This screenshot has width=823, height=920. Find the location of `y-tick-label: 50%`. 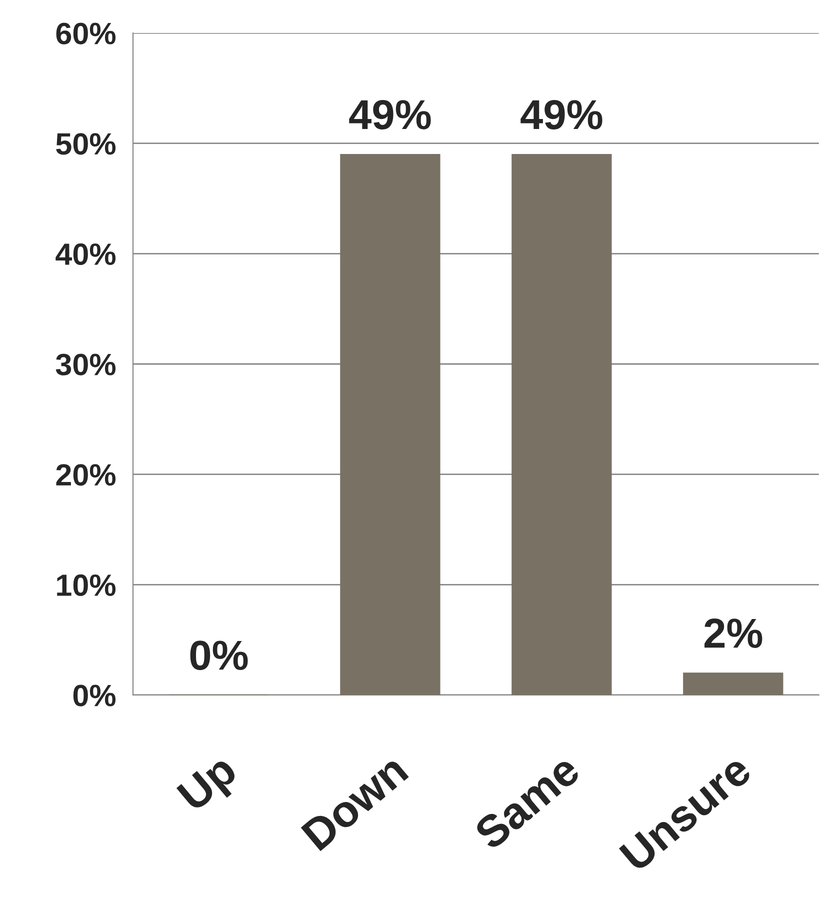

y-tick-label: 50% is located at coordinates (86, 144).